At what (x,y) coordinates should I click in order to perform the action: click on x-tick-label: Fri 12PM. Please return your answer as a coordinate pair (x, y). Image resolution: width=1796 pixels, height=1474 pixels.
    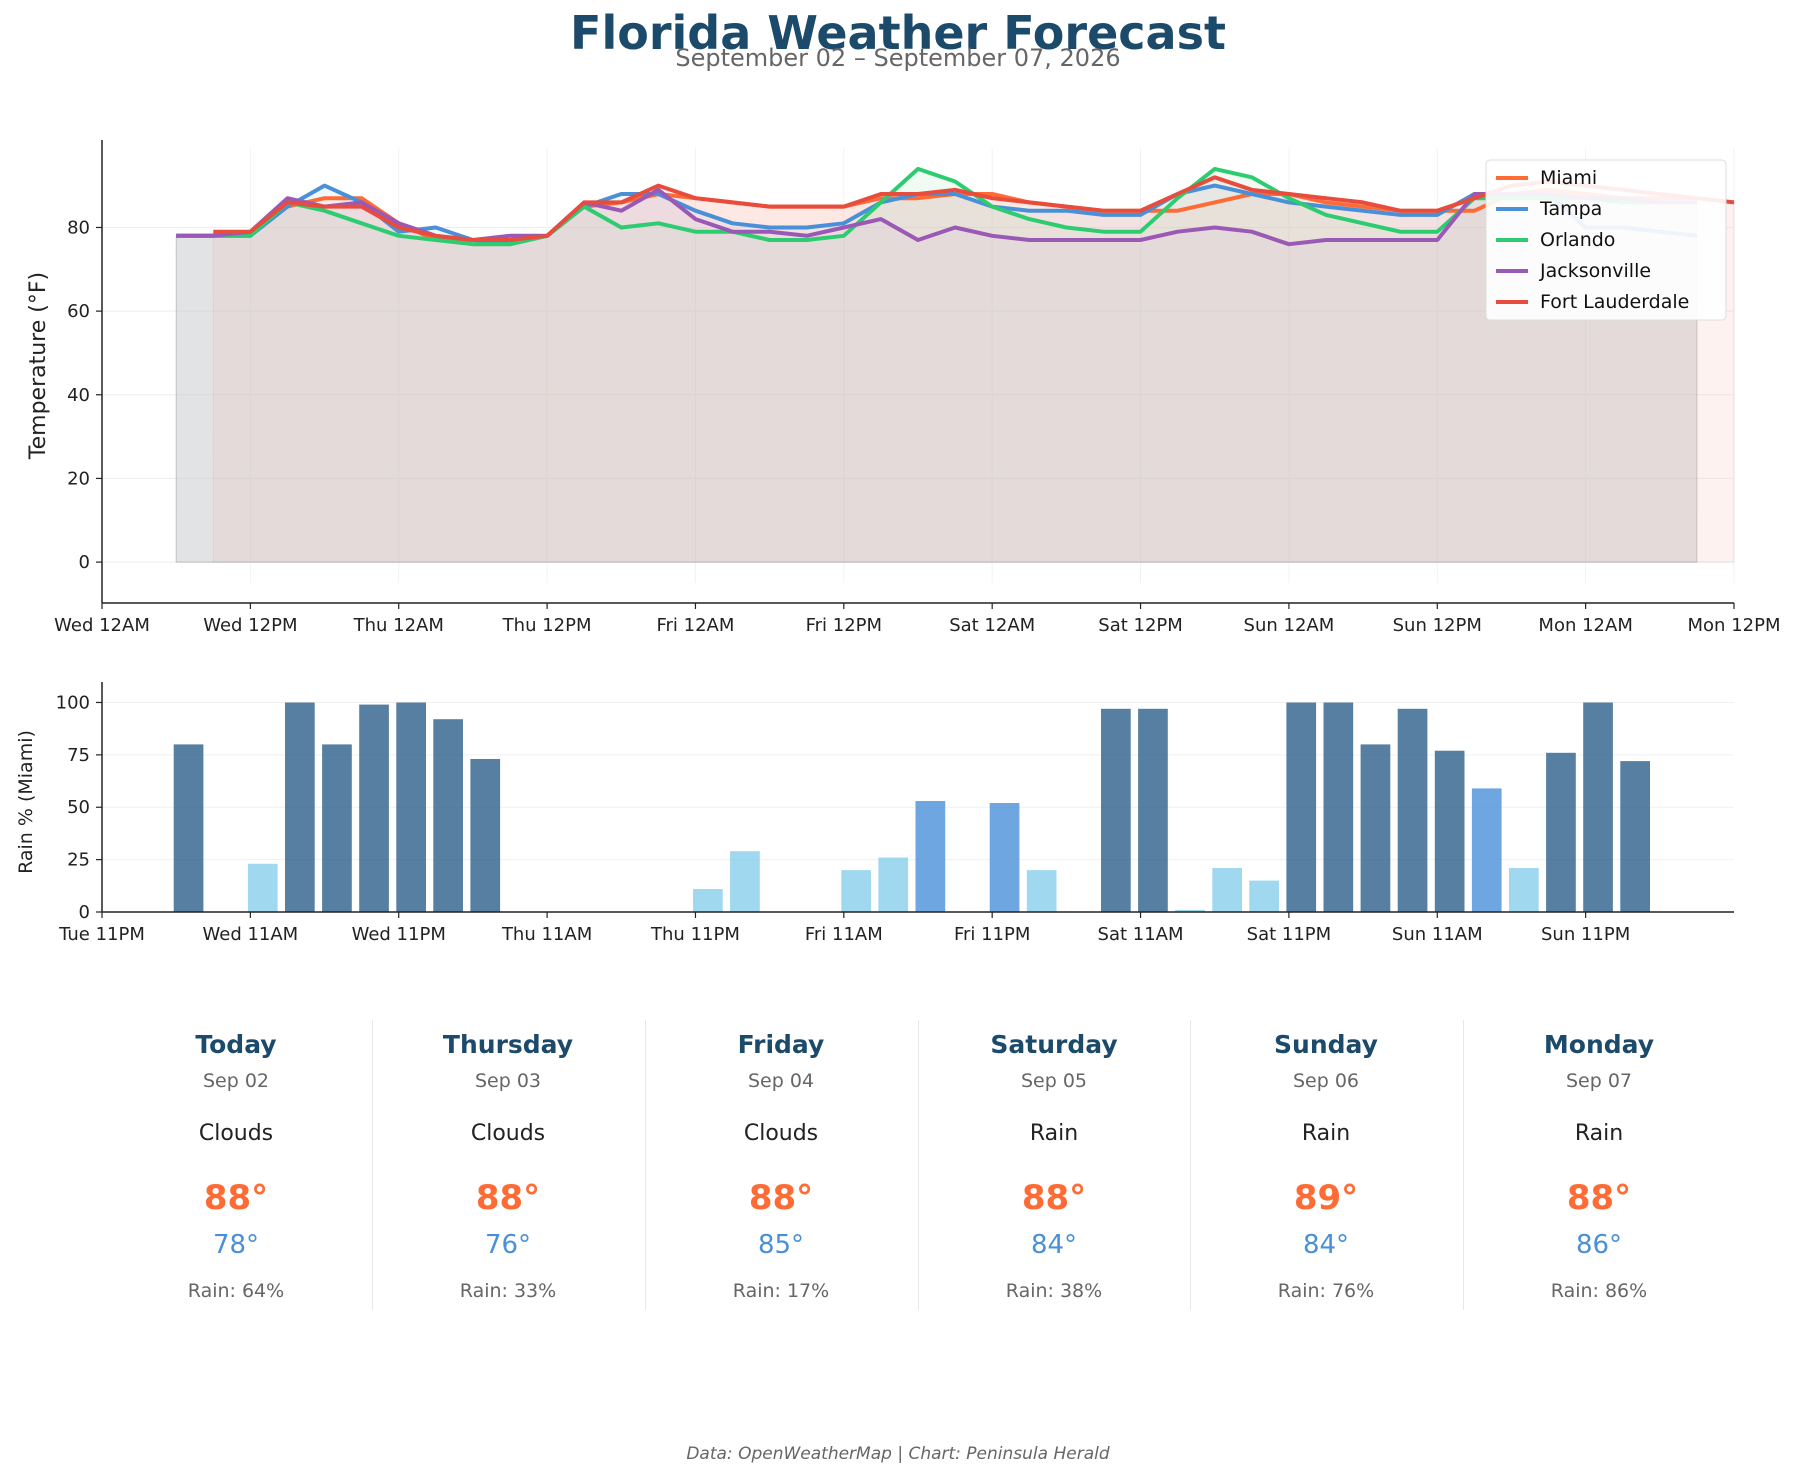
    Looking at the image, I should click on (844, 625).